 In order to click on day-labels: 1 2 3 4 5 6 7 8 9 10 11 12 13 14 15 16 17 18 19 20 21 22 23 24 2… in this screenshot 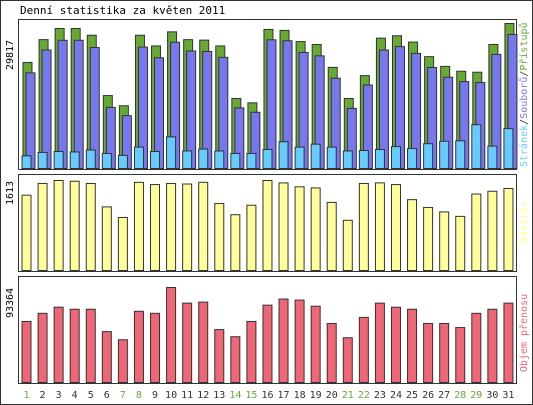, I will do `click(268, 395)`.